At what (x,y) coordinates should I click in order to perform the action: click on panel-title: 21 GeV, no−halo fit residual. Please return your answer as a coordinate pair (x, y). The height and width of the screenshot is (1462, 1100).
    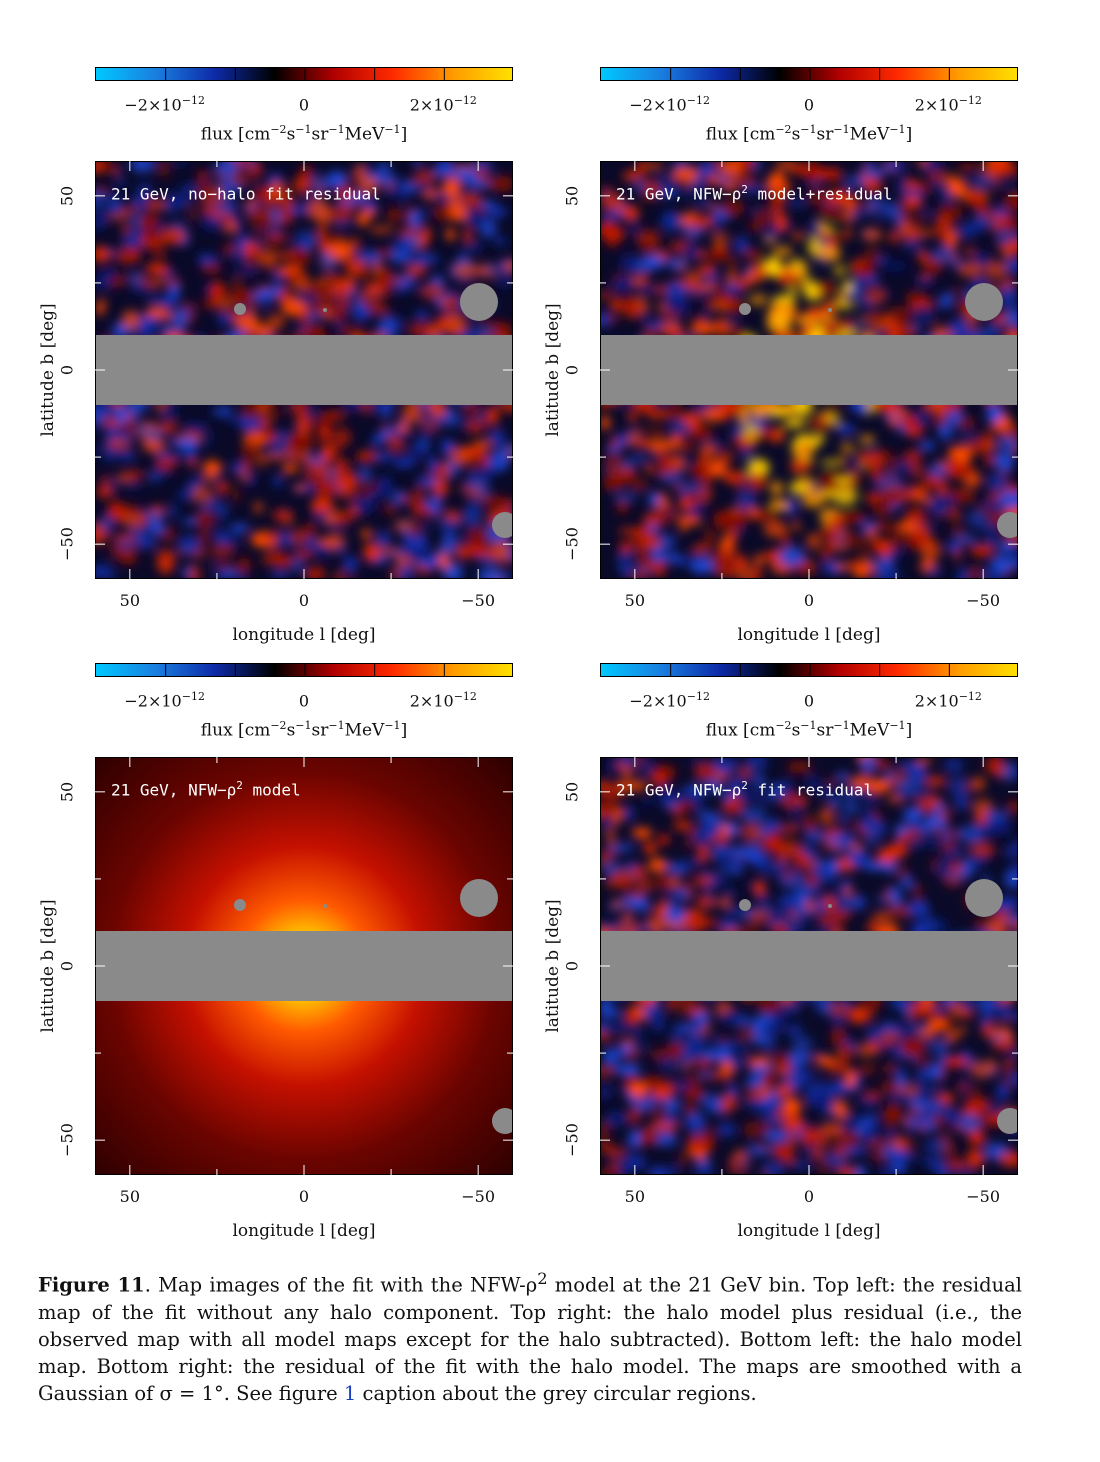
    Looking at the image, I should click on (246, 194).